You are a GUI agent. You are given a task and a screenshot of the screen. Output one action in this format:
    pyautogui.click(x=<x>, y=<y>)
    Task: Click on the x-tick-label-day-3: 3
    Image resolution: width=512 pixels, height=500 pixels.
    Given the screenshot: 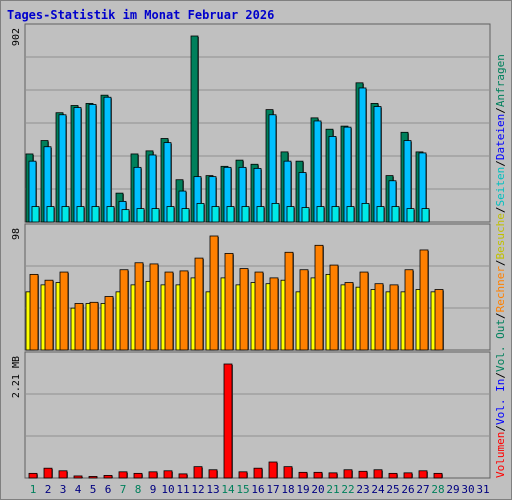 What is the action you would take?
    pyautogui.click(x=63, y=489)
    